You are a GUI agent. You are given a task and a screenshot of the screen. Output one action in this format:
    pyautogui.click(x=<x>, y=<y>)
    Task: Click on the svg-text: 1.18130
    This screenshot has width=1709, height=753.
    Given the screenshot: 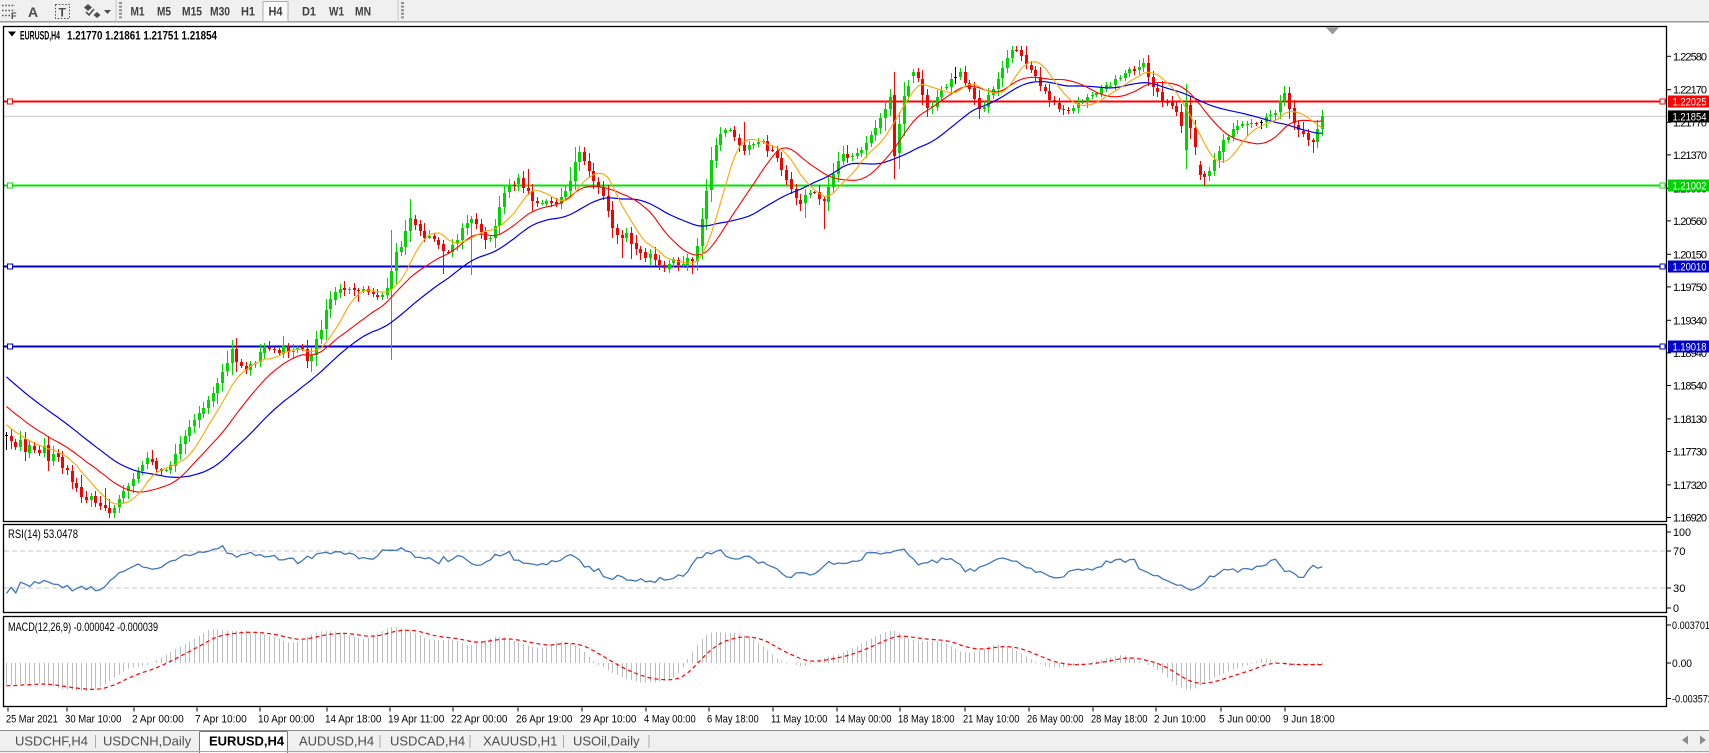 What is the action you would take?
    pyautogui.click(x=1690, y=420)
    